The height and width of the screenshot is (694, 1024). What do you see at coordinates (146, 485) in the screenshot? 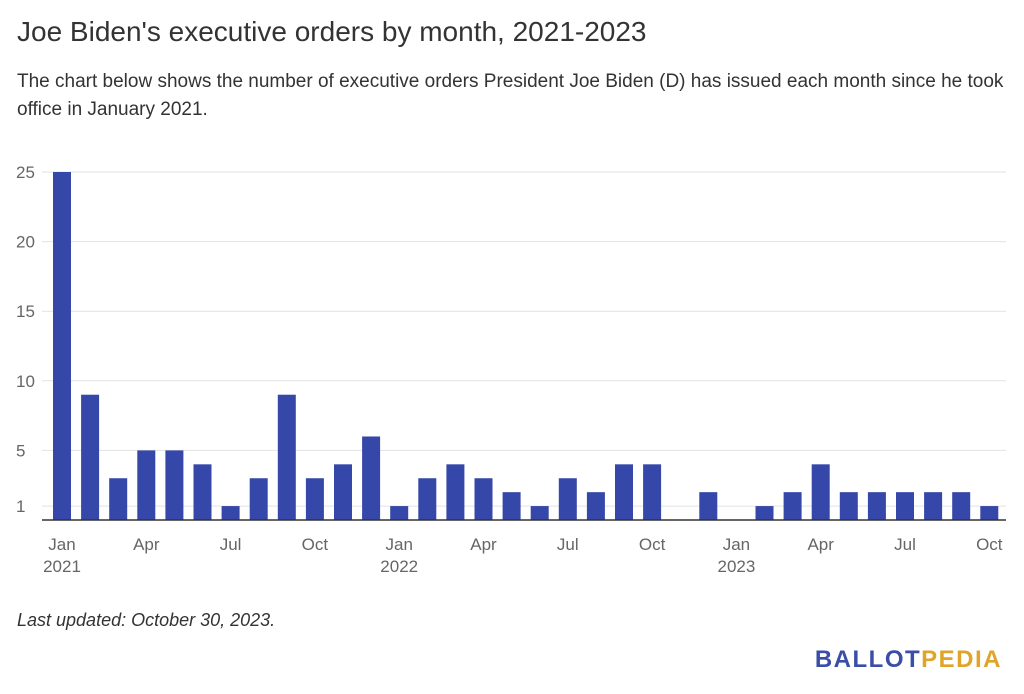
I see `bar-apr-2021` at bounding box center [146, 485].